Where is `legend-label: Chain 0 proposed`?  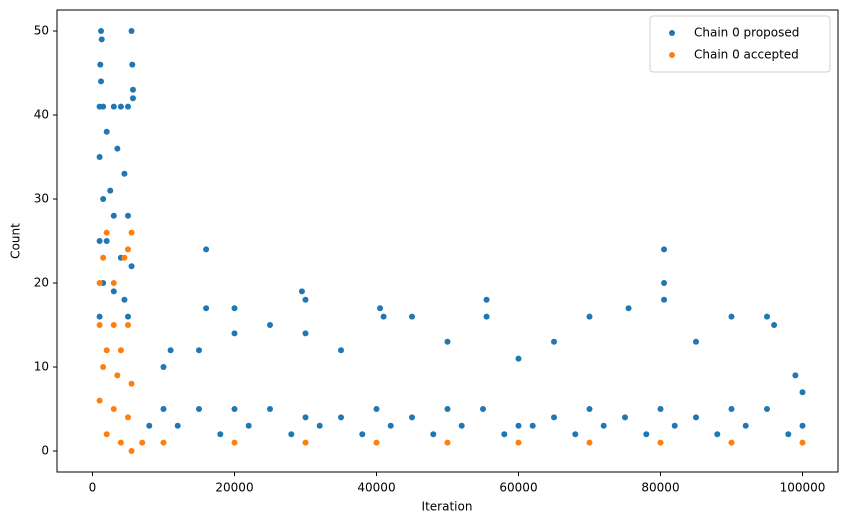
legend-label: Chain 0 proposed is located at coordinates (746, 33).